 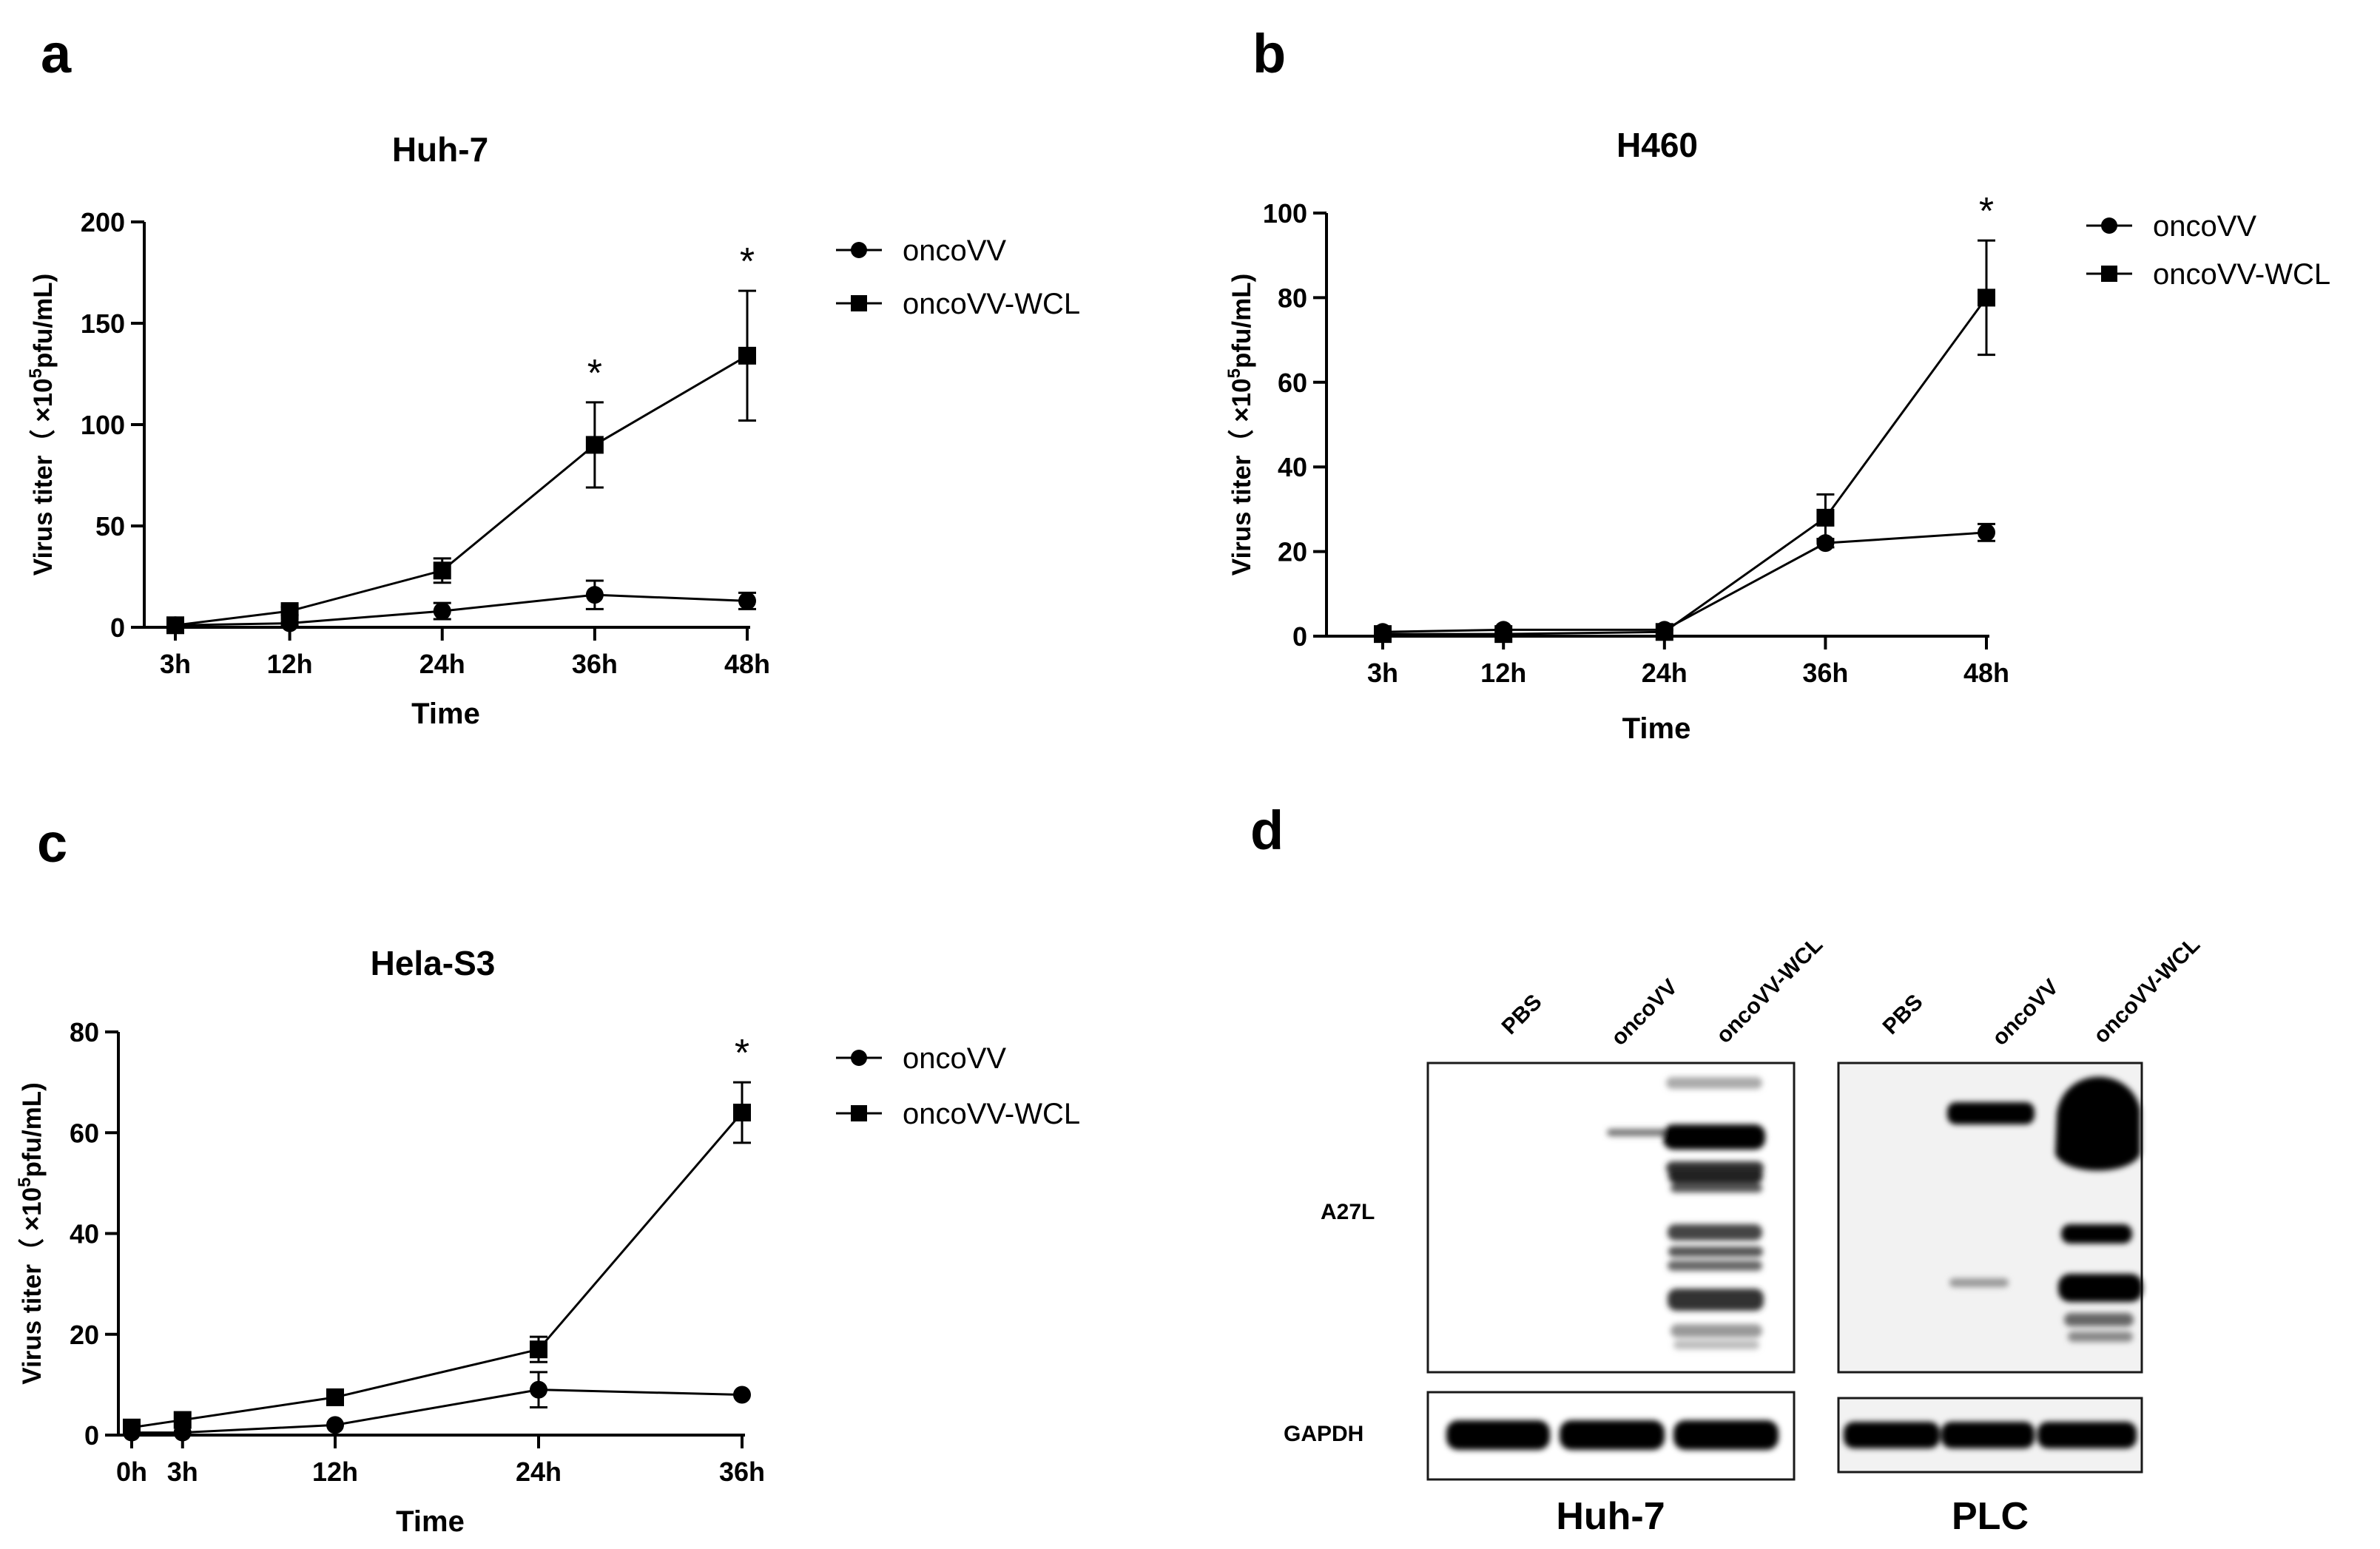 I want to click on row-label-a27l: A27L, so click(x=1348, y=1212).